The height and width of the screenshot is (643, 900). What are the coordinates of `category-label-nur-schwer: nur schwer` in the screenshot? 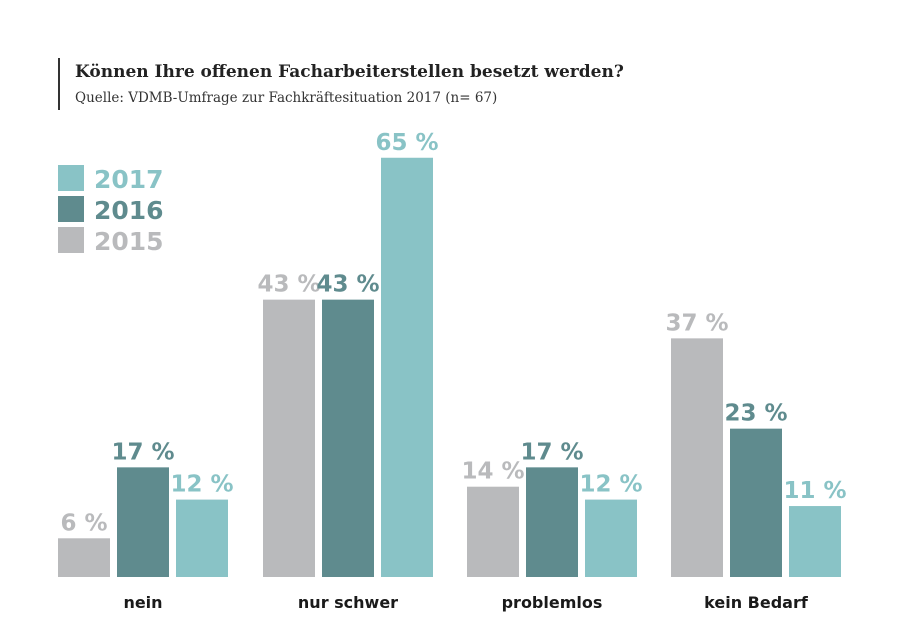 It's located at (348, 602).